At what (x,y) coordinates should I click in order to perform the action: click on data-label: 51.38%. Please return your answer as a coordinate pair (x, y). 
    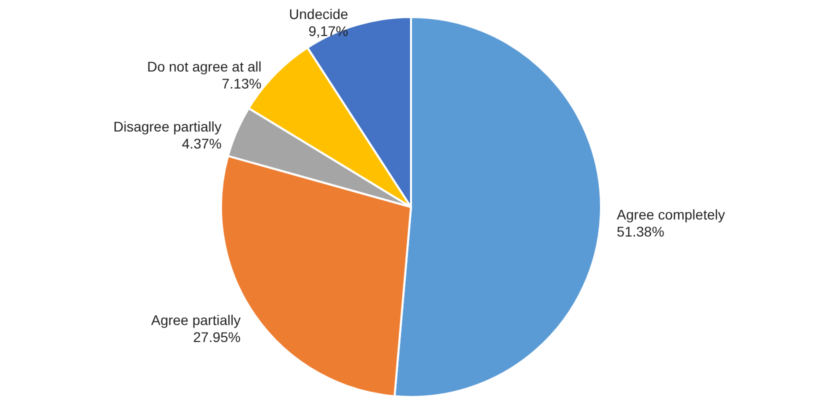
    Looking at the image, I should click on (640, 232).